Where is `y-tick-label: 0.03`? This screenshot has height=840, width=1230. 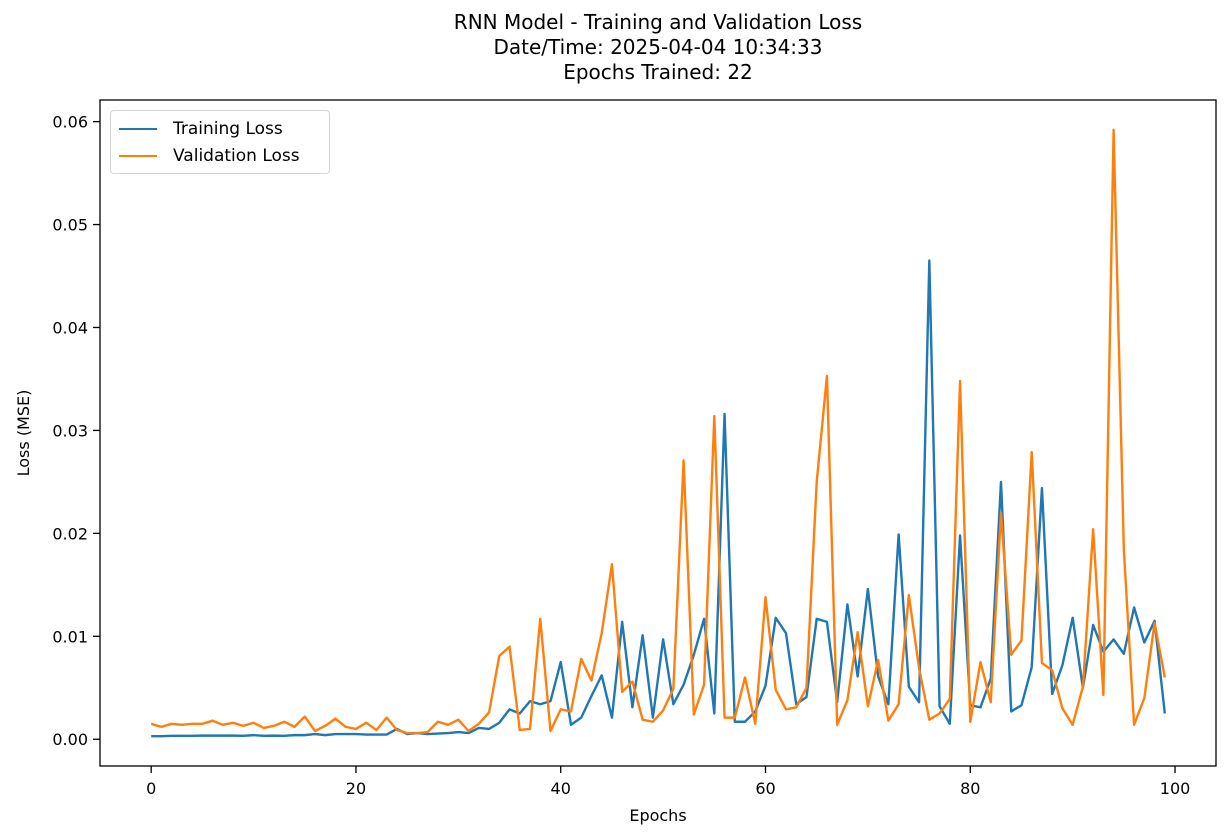 y-tick-label: 0.03 is located at coordinates (70, 430).